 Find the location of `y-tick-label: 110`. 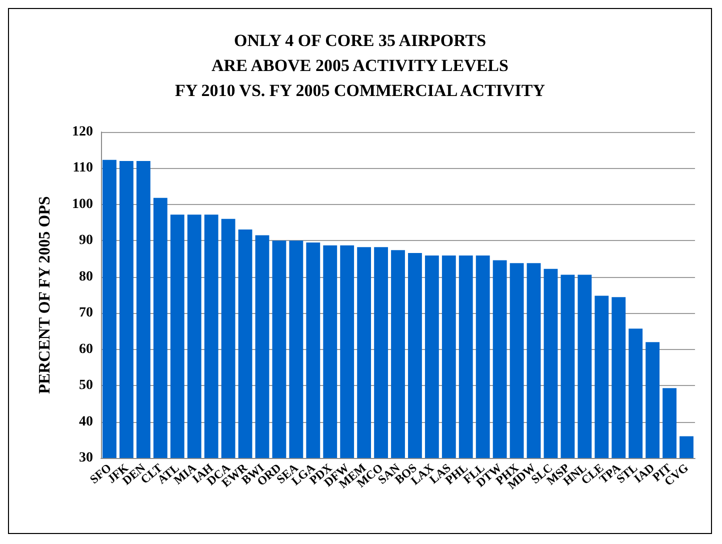

y-tick-label: 110 is located at coordinates (82, 168).